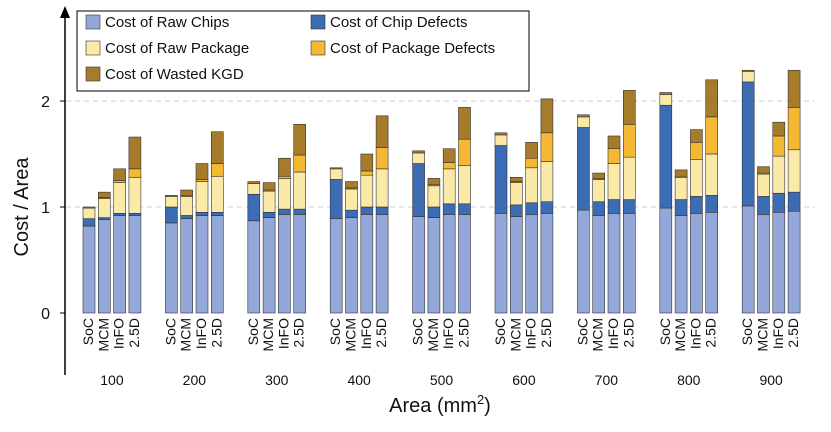  What do you see at coordinates (217, 194) in the screenshot?
I see `bar-segment-200-2.5D-3` at bounding box center [217, 194].